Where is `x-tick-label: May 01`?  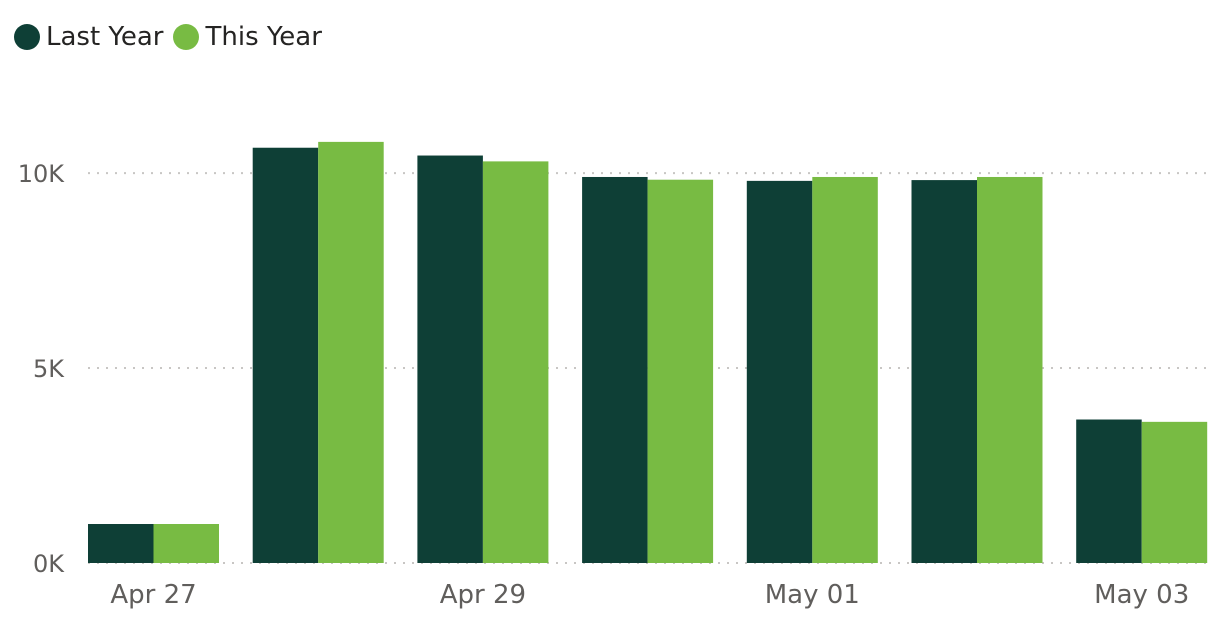 x-tick-label: May 01 is located at coordinates (812, 595).